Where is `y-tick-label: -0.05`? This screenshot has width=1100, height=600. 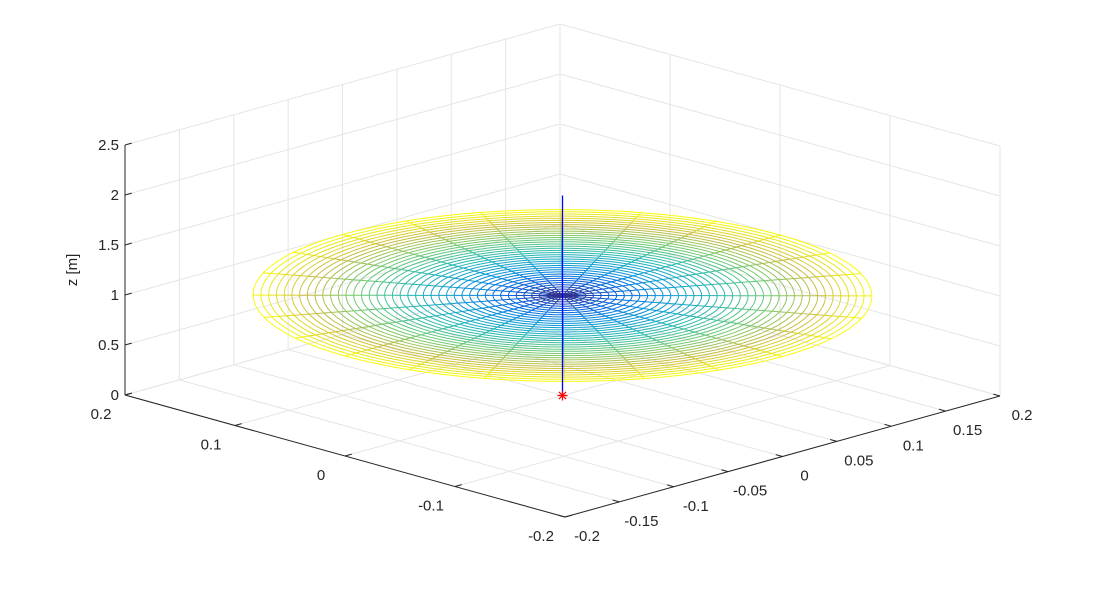 y-tick-label: -0.05 is located at coordinates (750, 491).